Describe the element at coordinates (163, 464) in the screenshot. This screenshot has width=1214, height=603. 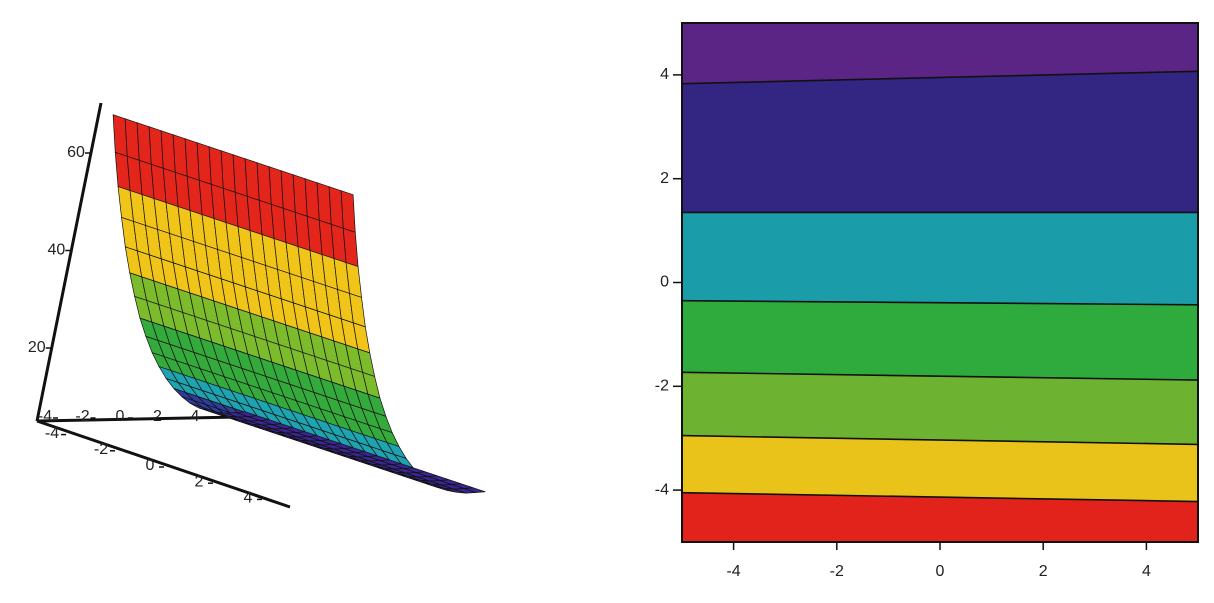
I see `y-axis` at that location.